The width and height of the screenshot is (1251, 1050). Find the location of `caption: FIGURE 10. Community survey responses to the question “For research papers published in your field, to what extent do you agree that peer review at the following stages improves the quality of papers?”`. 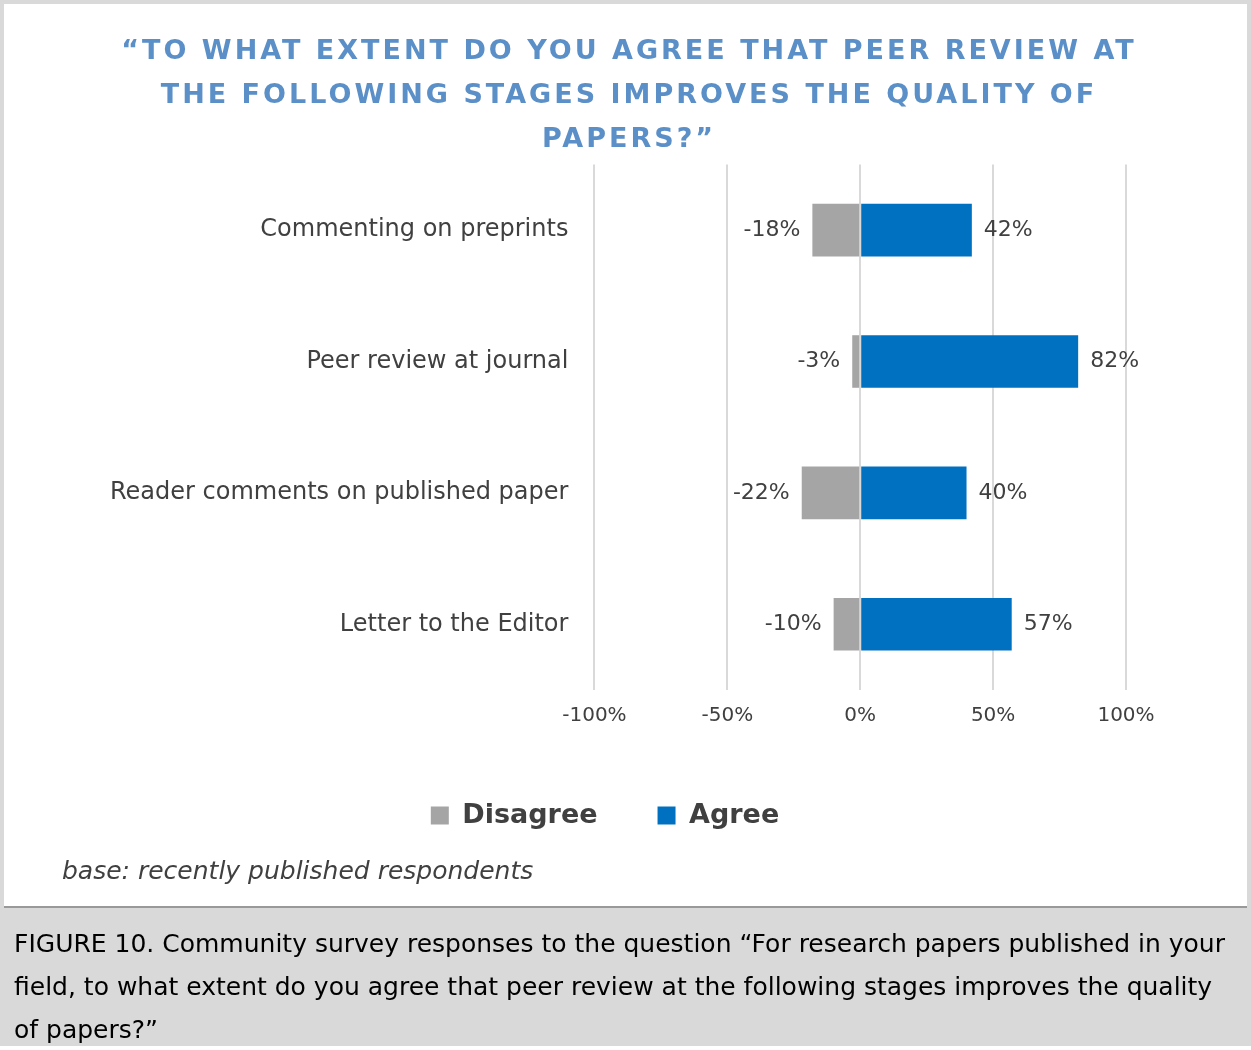

caption: FIGURE 10. Community survey responses to the question “For research papers published in your field, to what extent do you agree that peer review at the following stages improves the quality of papers?” is located at coordinates (625, 976).